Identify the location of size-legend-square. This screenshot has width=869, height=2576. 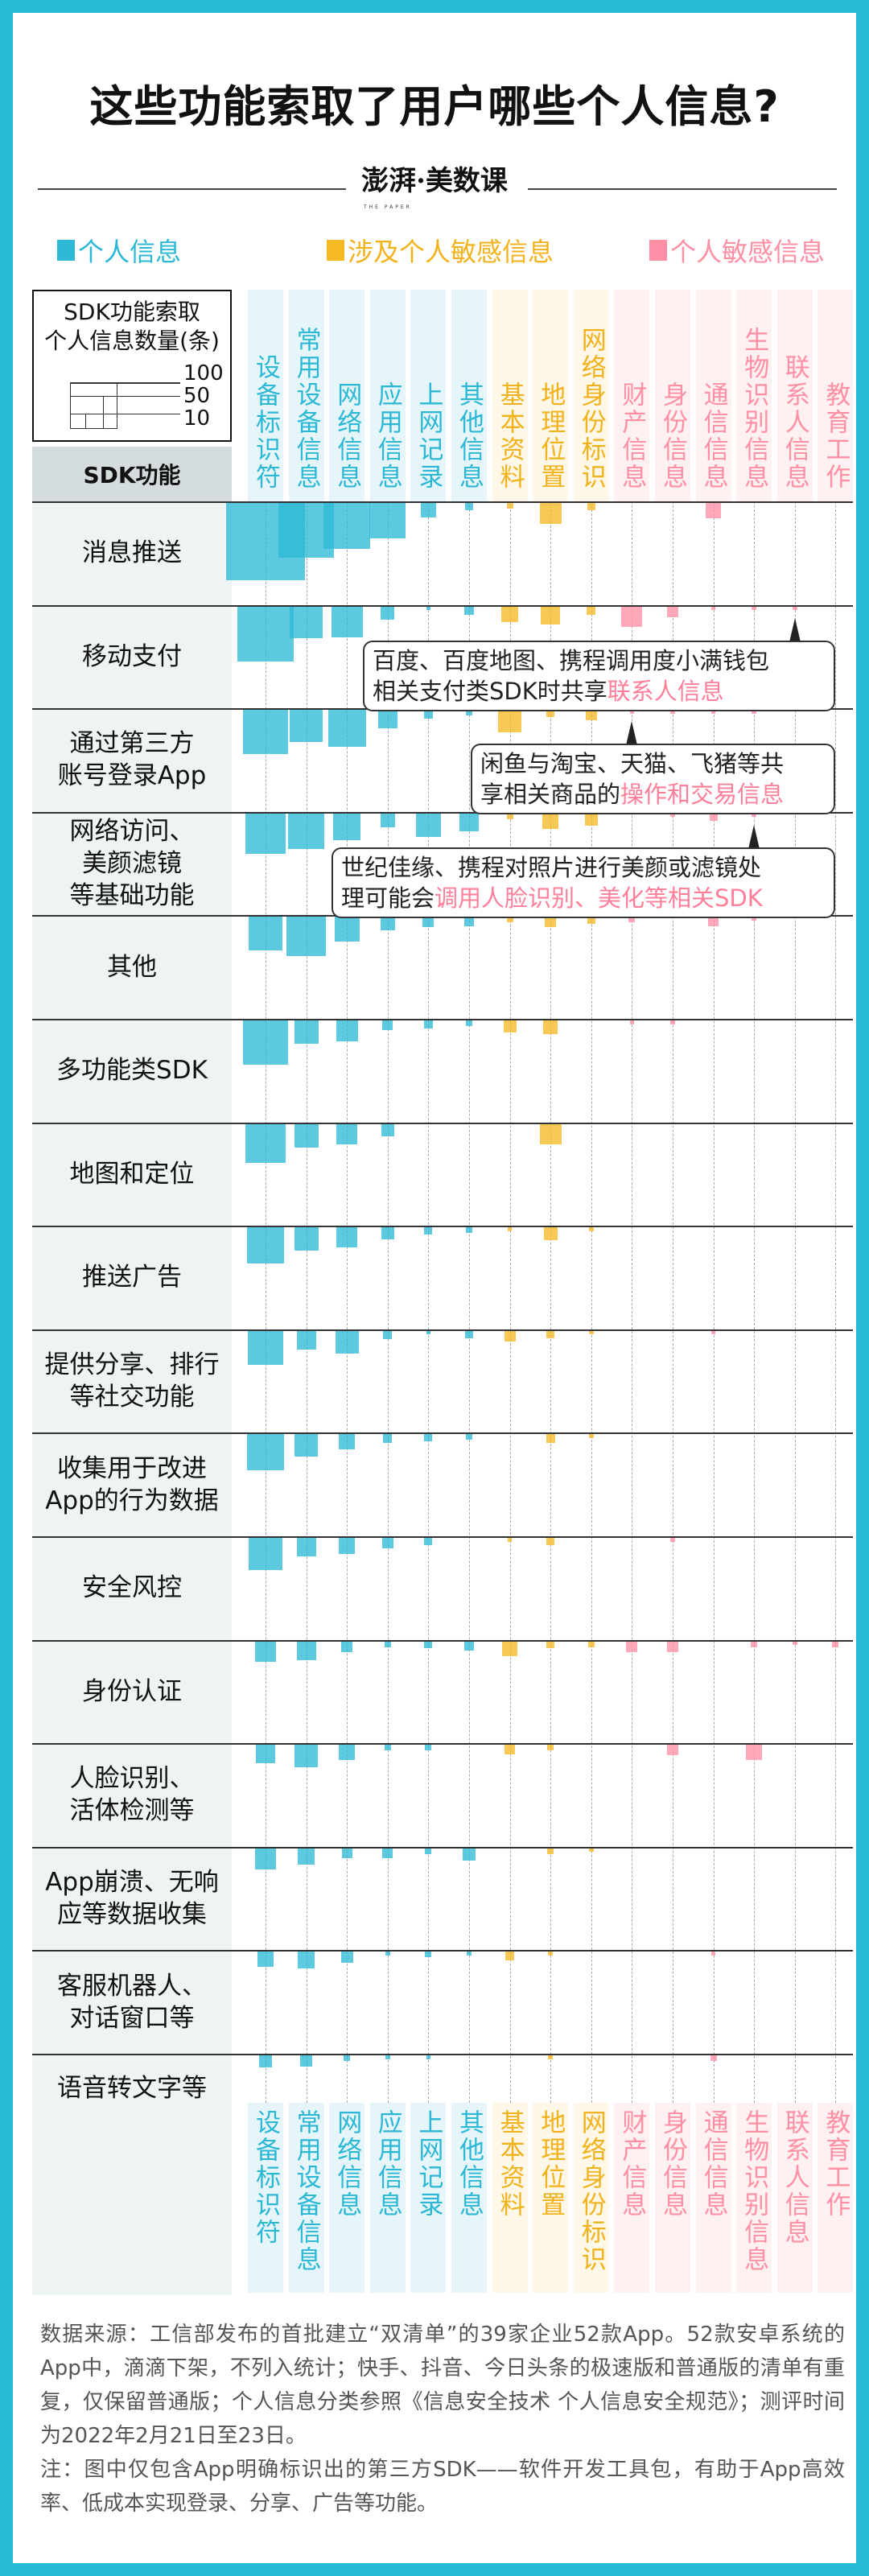
(78, 421).